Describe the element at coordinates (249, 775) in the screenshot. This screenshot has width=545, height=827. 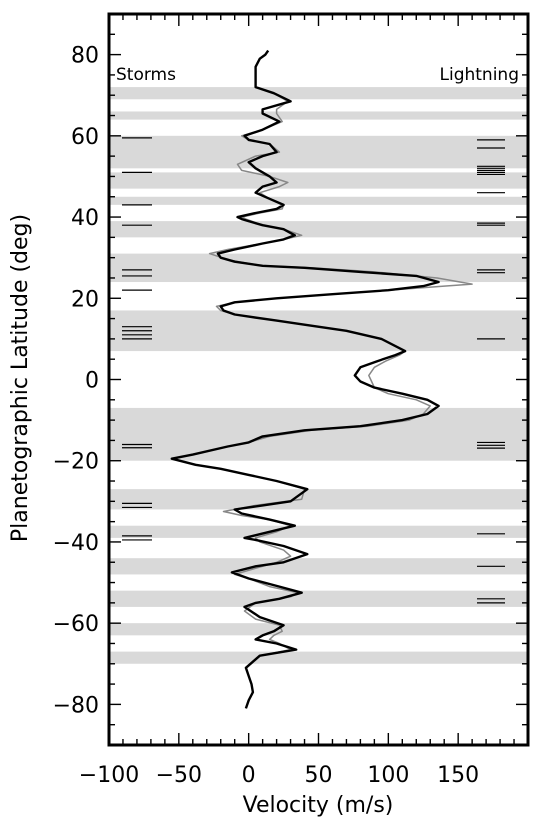
I see `x-tick-label: 0` at that location.